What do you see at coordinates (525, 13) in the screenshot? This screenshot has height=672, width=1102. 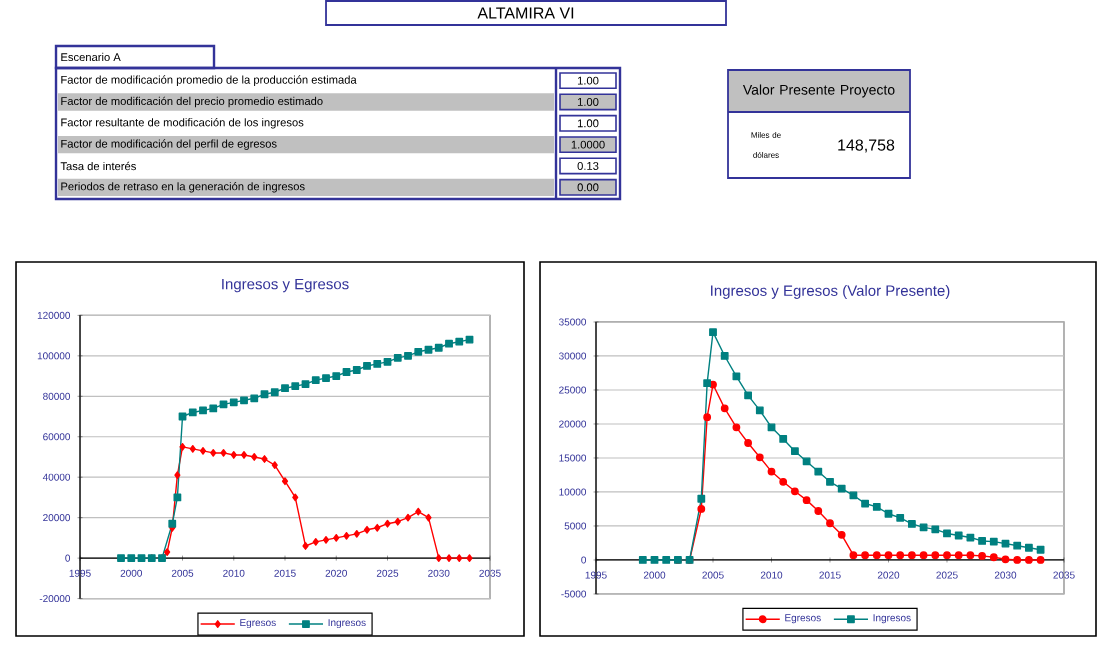 I see `text: ALTAMIRA VI` at bounding box center [525, 13].